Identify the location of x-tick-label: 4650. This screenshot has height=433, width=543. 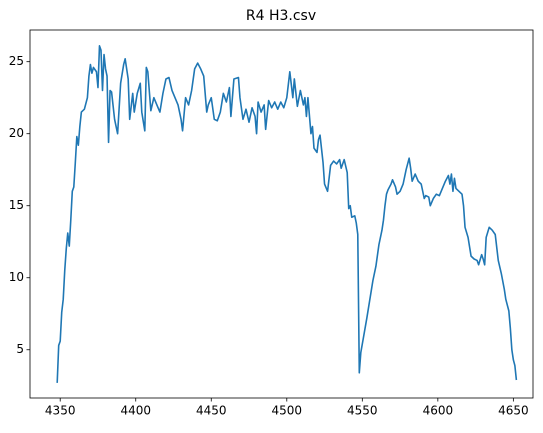
(513, 411).